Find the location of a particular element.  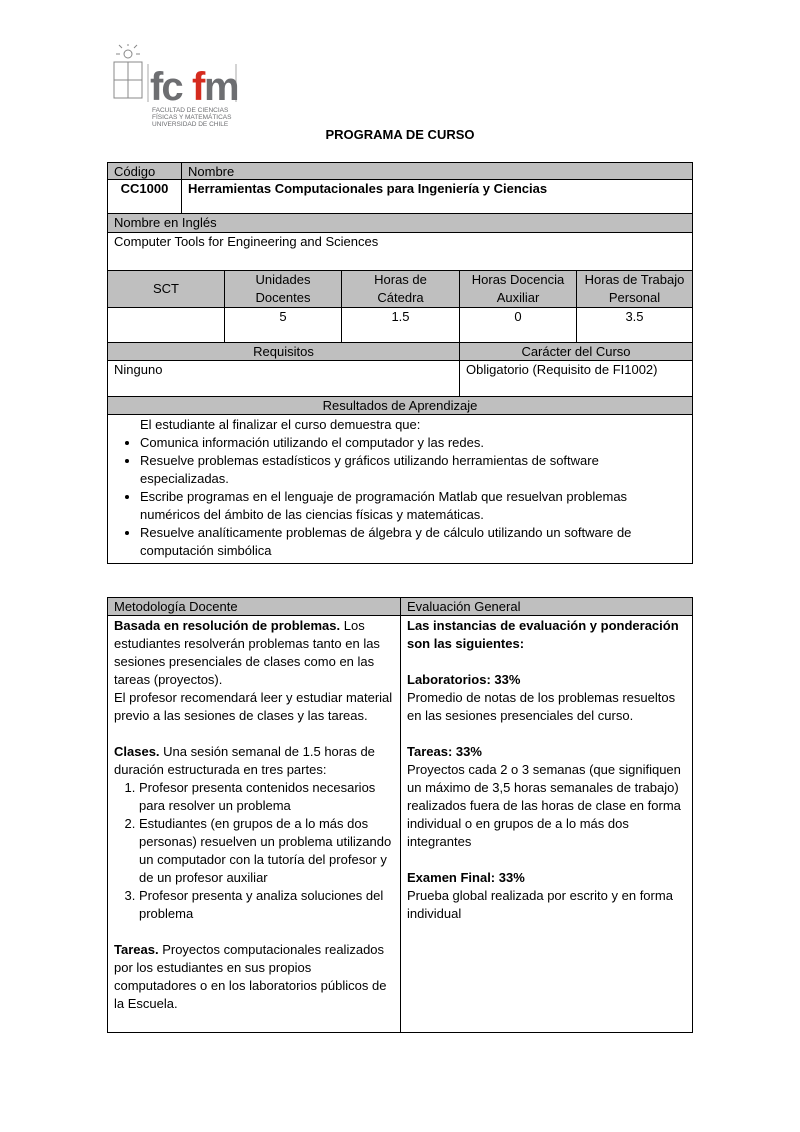

results-label: Resultados de Aprendizaje is located at coordinates (400, 405).